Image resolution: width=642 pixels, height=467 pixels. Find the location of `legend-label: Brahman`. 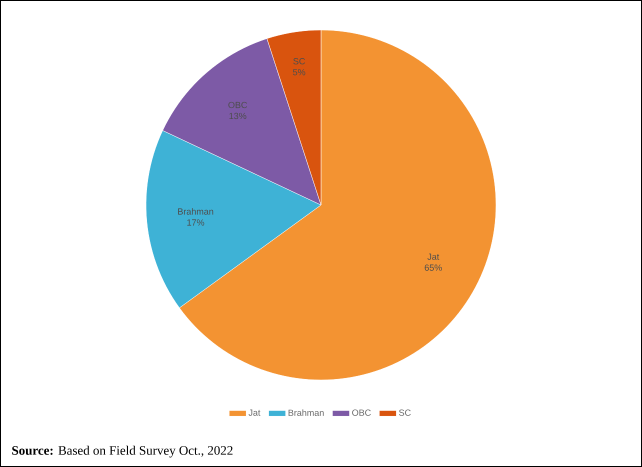

legend-label: Brahman is located at coordinates (306, 412).